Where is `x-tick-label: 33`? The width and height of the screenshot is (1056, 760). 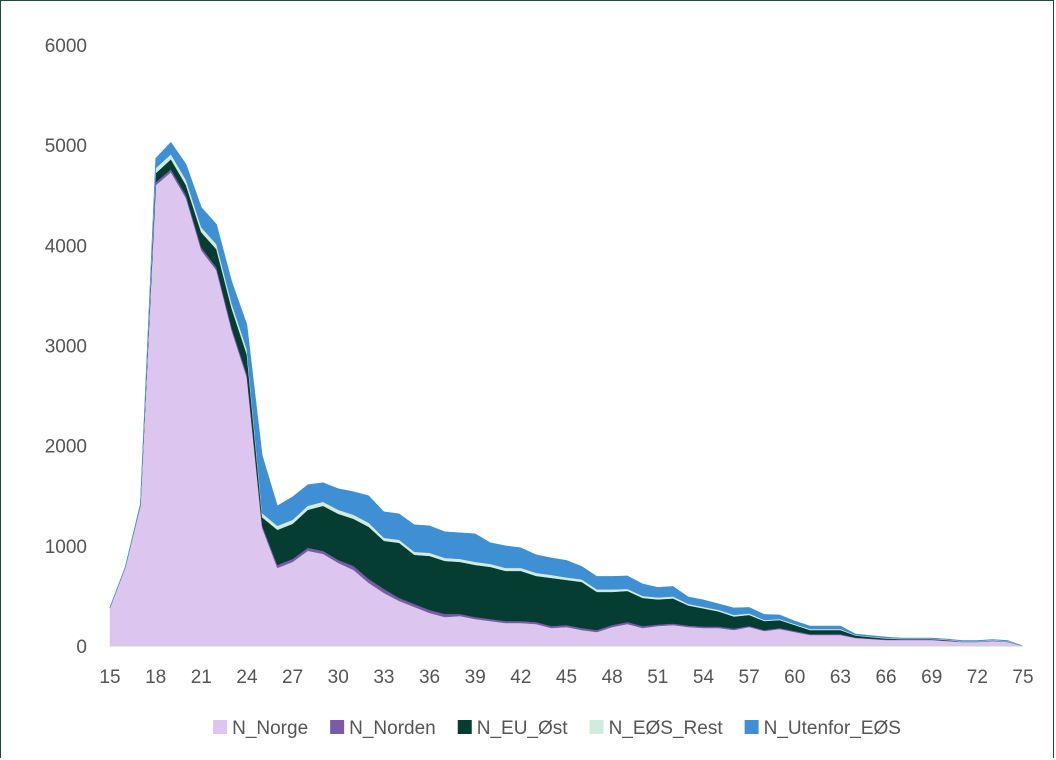
x-tick-label: 33 is located at coordinates (383, 677).